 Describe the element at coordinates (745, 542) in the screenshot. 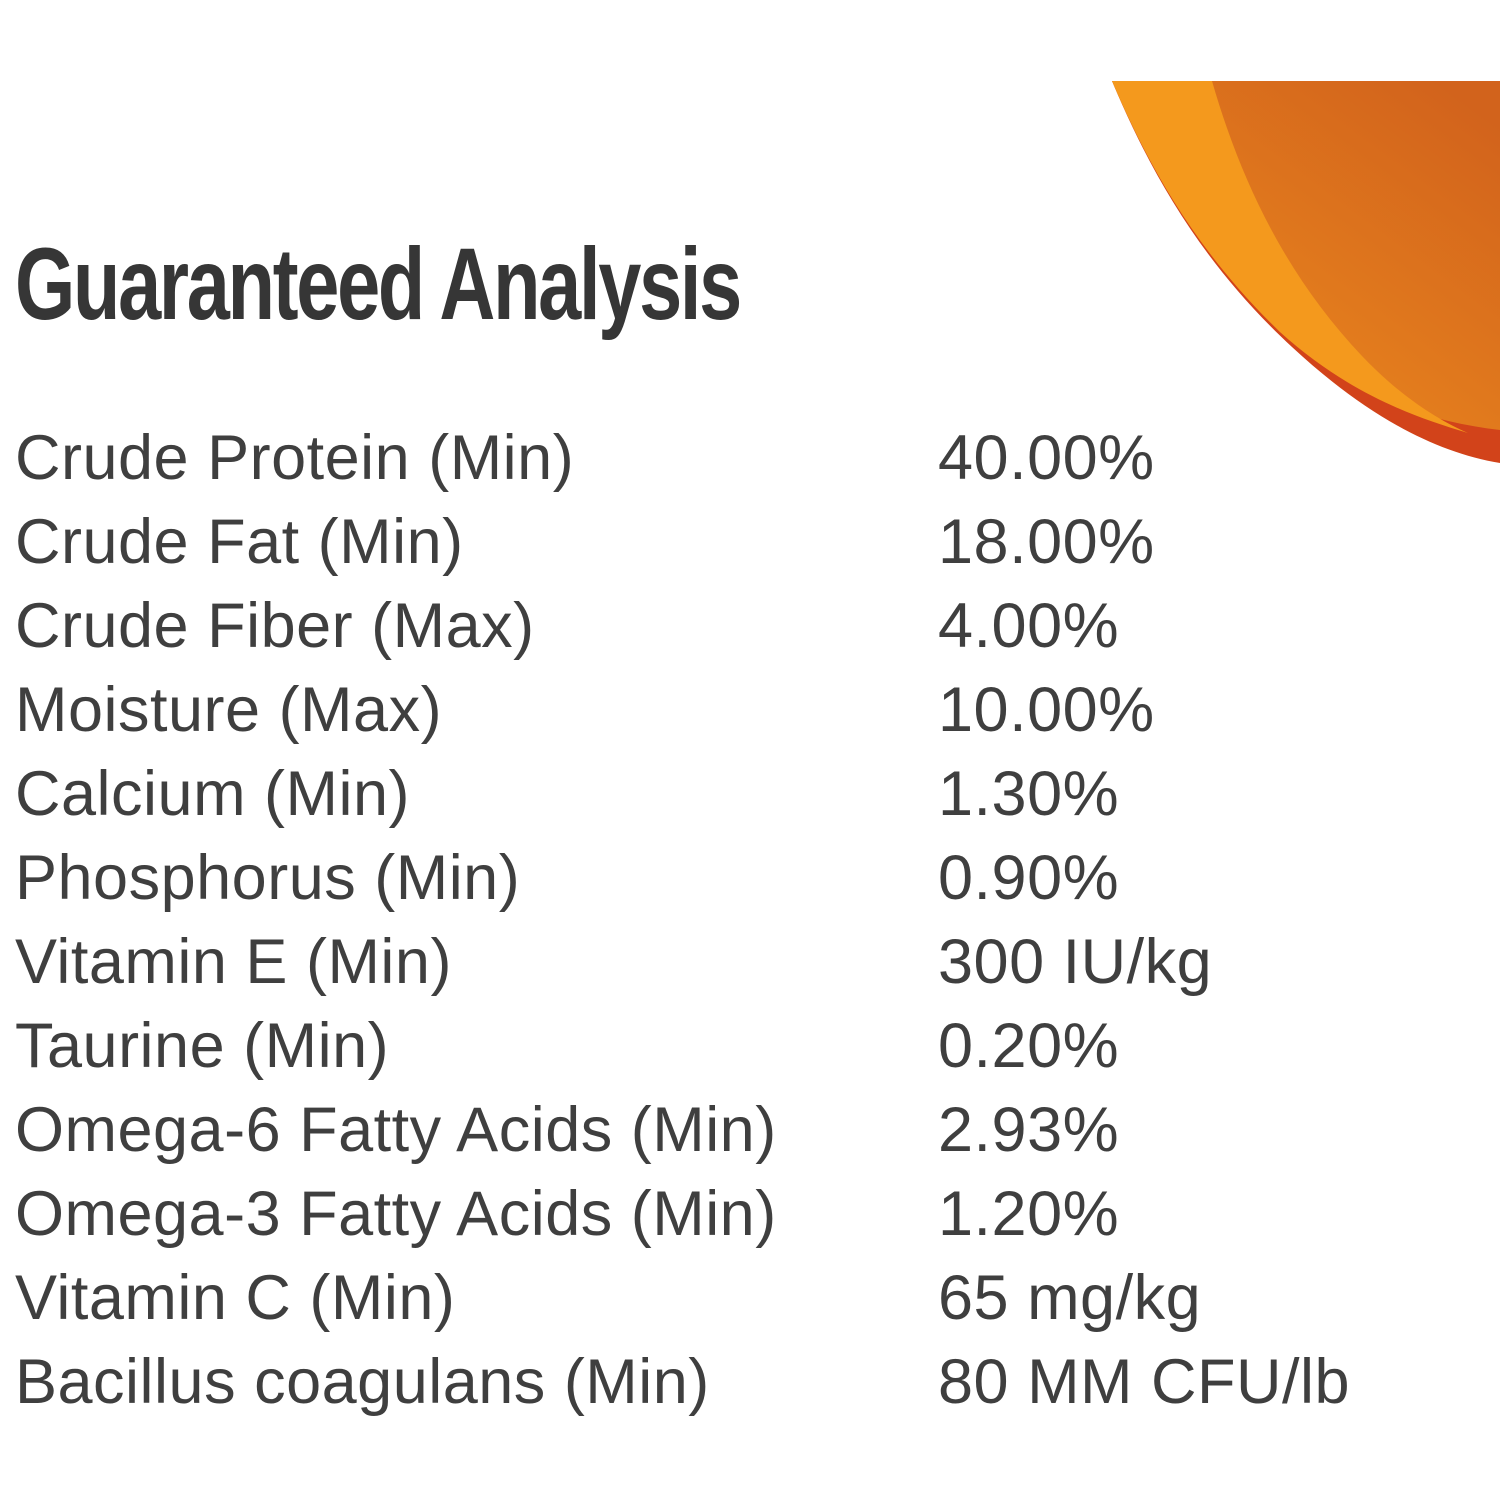

I see `analysis-row: Crude Fat (Min) 18.00%` at that location.